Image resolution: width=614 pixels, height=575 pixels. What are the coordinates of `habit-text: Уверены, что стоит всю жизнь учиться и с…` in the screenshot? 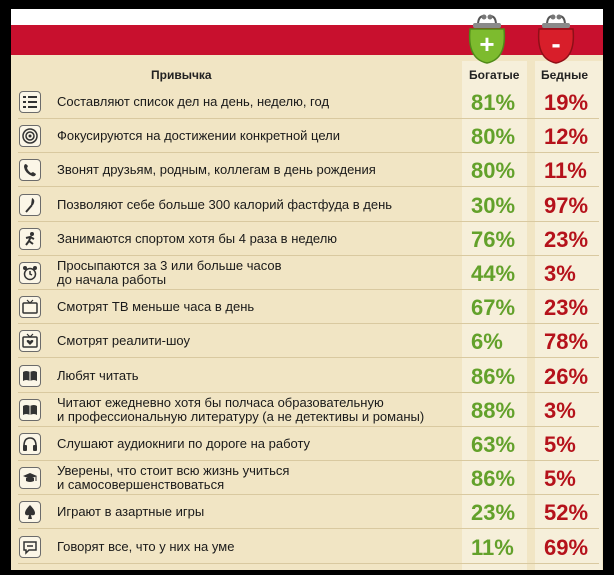 It's located at (173, 478).